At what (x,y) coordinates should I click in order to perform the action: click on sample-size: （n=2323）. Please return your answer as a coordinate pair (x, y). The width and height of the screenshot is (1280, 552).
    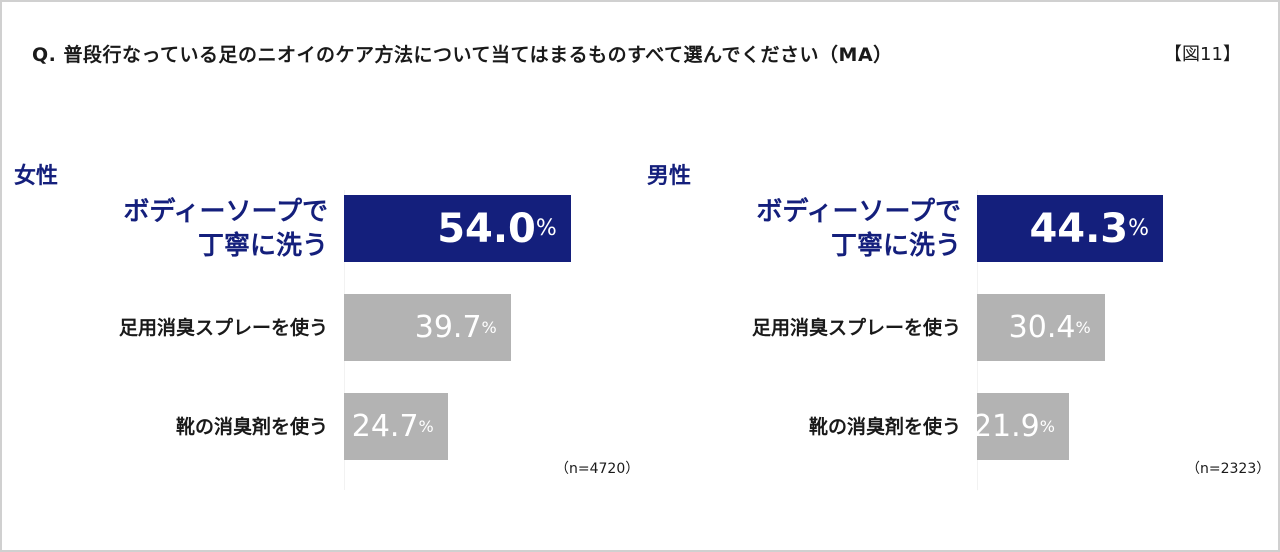
    Looking at the image, I should click on (1228, 469).